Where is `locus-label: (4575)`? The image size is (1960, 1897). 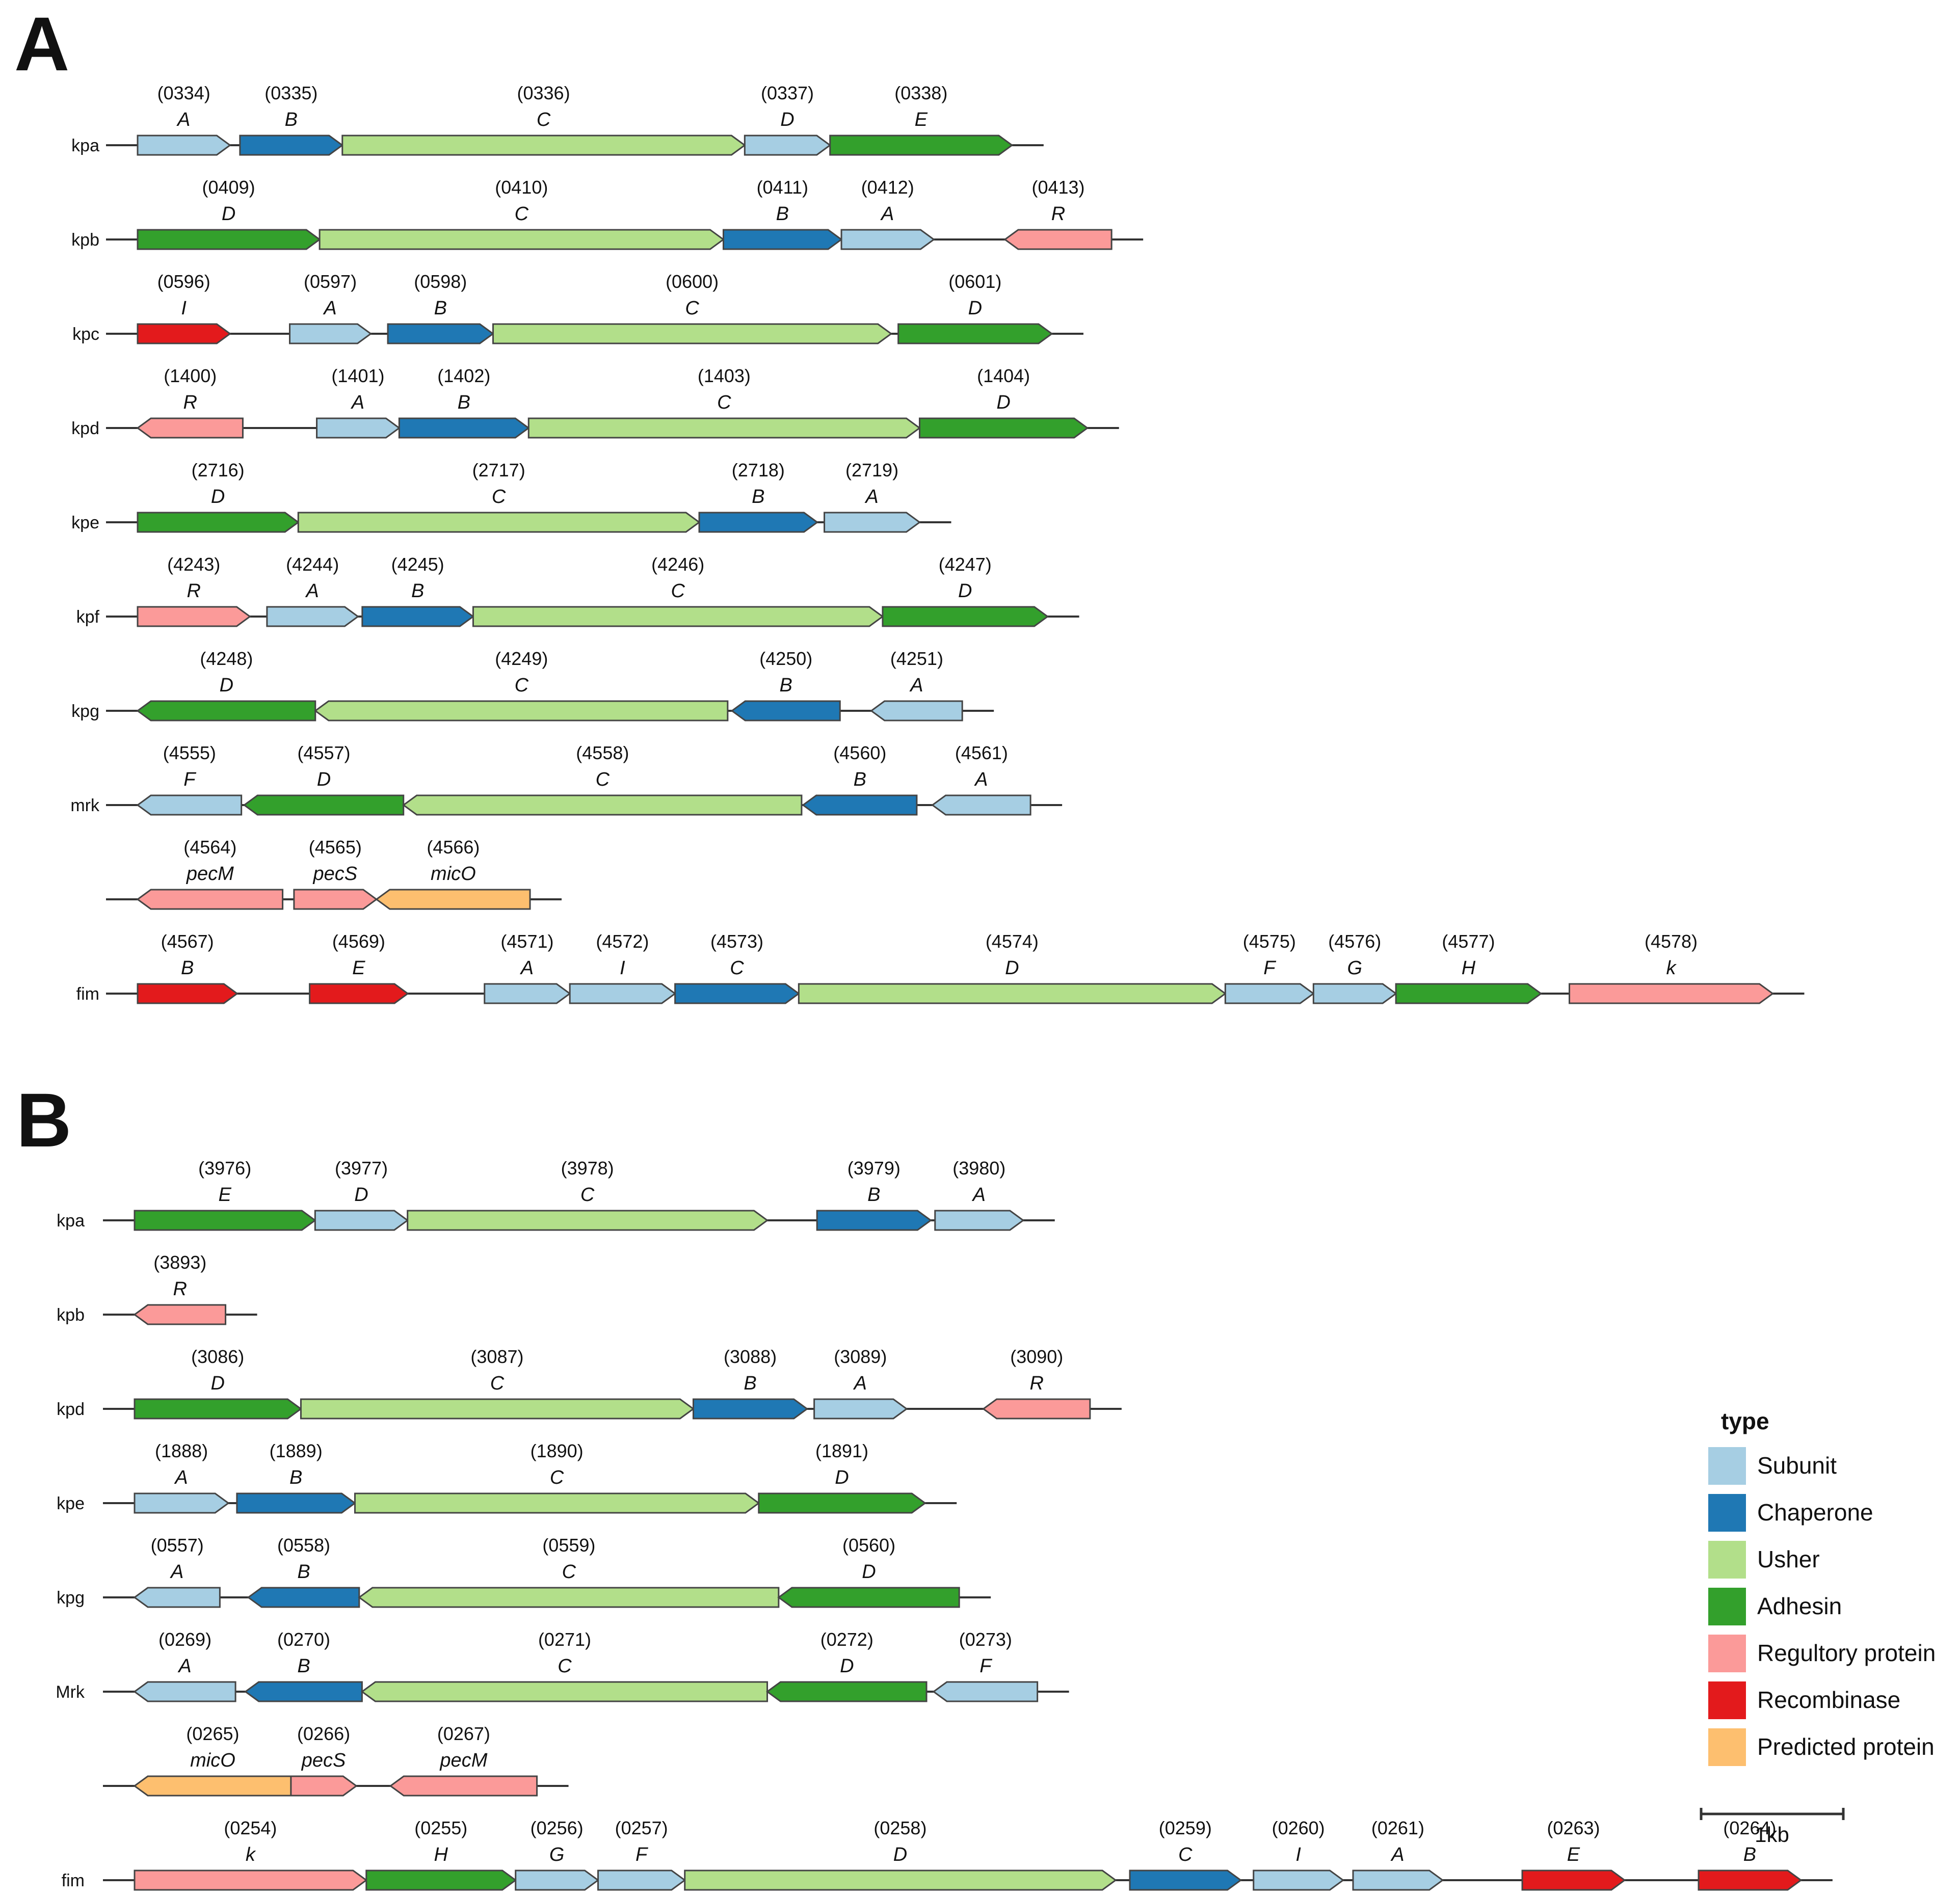
locus-label: (4575) is located at coordinates (1270, 941).